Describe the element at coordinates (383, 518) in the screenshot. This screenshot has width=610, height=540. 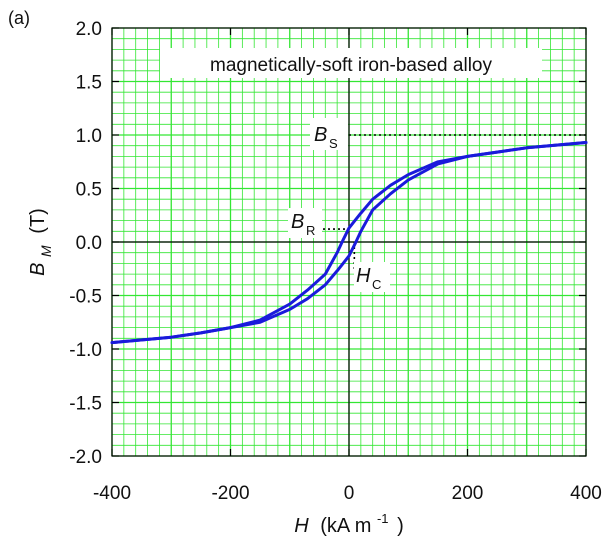
I see `x-axis-unit-exponent: -1` at that location.